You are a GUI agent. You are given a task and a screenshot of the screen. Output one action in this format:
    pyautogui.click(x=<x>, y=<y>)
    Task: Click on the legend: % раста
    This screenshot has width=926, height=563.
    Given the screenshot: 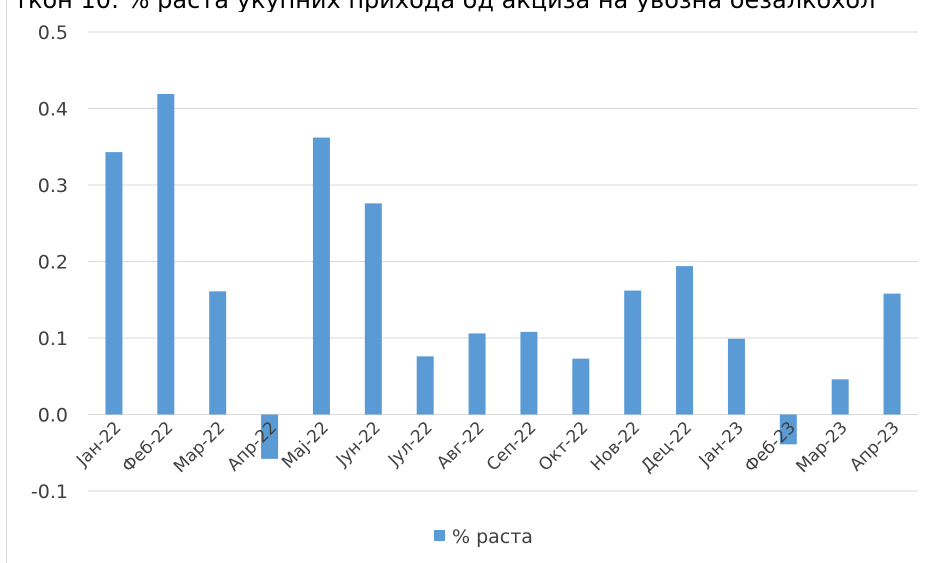 What is the action you would take?
    pyautogui.click(x=483, y=537)
    